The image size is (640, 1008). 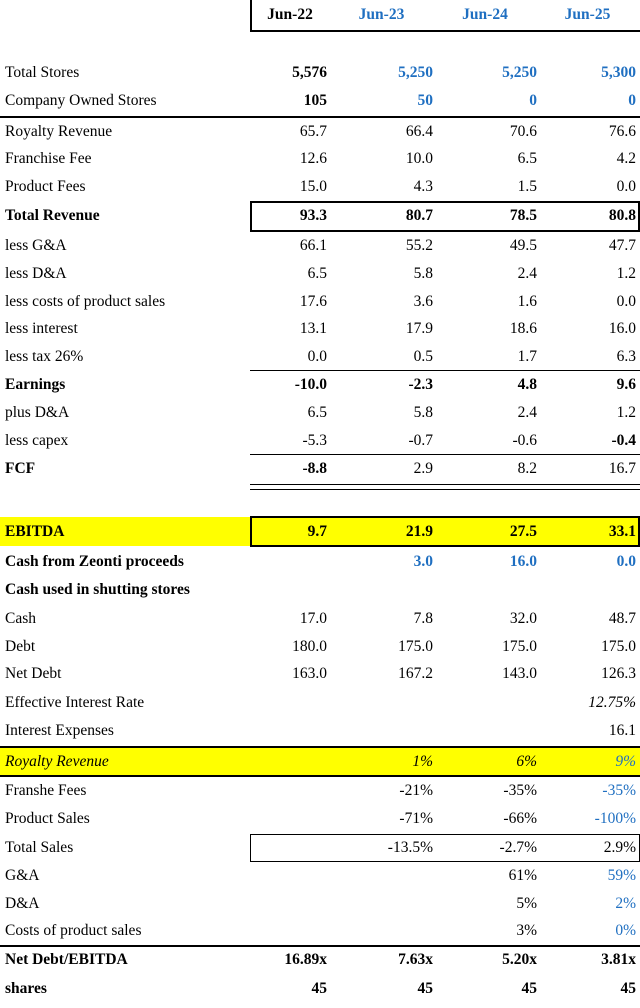 What do you see at coordinates (317, 531) in the screenshot?
I see `cell-jun22: 9.7` at bounding box center [317, 531].